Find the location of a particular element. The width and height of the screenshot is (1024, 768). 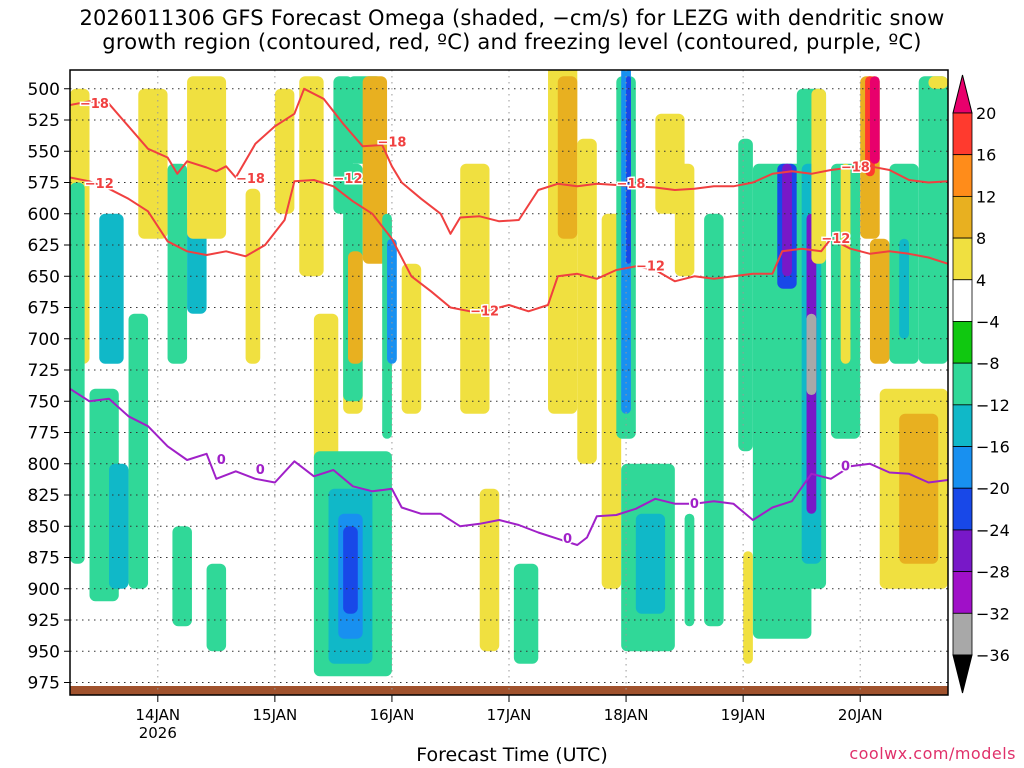

y-tick-label: 825 is located at coordinates (44, 496).